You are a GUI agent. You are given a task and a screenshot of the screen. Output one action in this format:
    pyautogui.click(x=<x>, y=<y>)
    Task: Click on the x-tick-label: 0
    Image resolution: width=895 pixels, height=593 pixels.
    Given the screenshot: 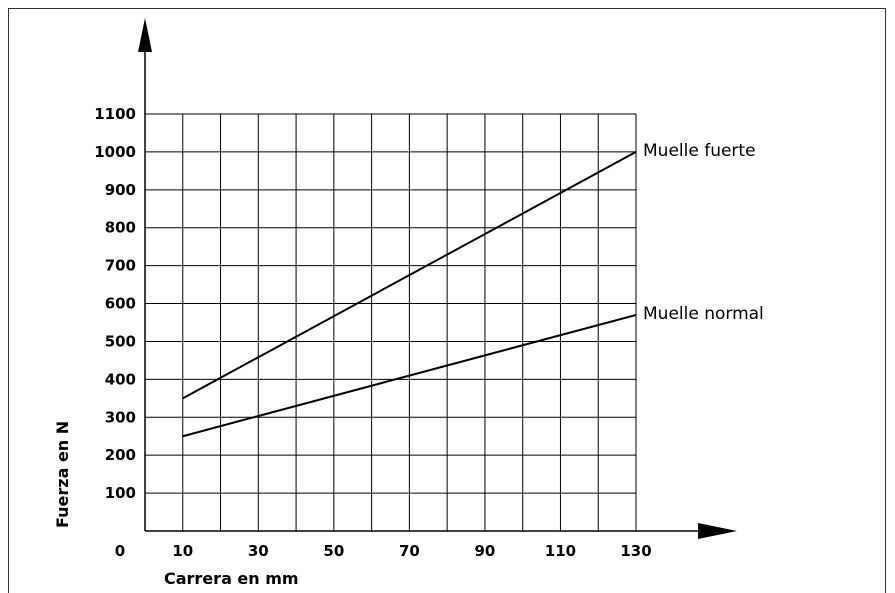 What is the action you would take?
    pyautogui.click(x=120, y=551)
    